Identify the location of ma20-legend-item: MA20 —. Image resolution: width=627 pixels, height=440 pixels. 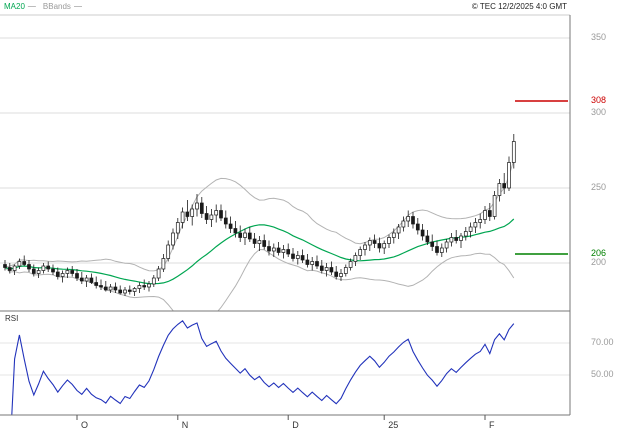
(20, 6).